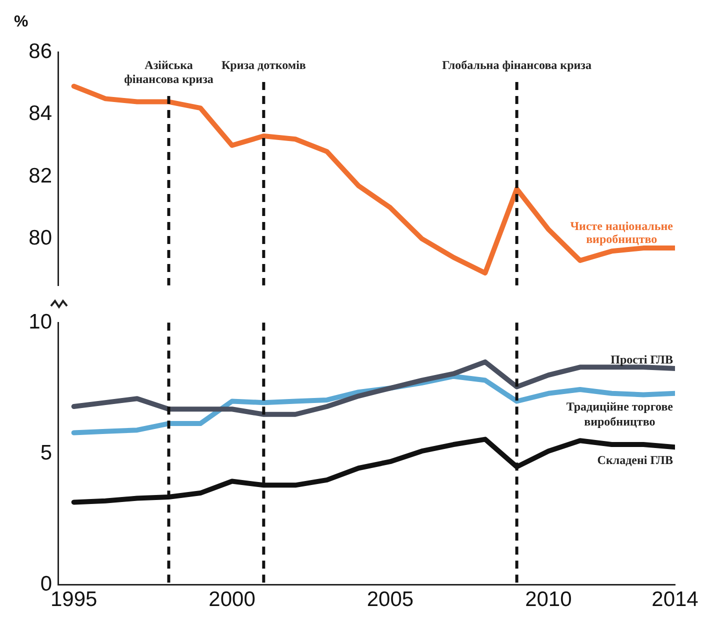 This screenshot has width=713, height=628. What do you see at coordinates (40, 238) in the screenshot?
I see `y-tick-label: 80` at bounding box center [40, 238].